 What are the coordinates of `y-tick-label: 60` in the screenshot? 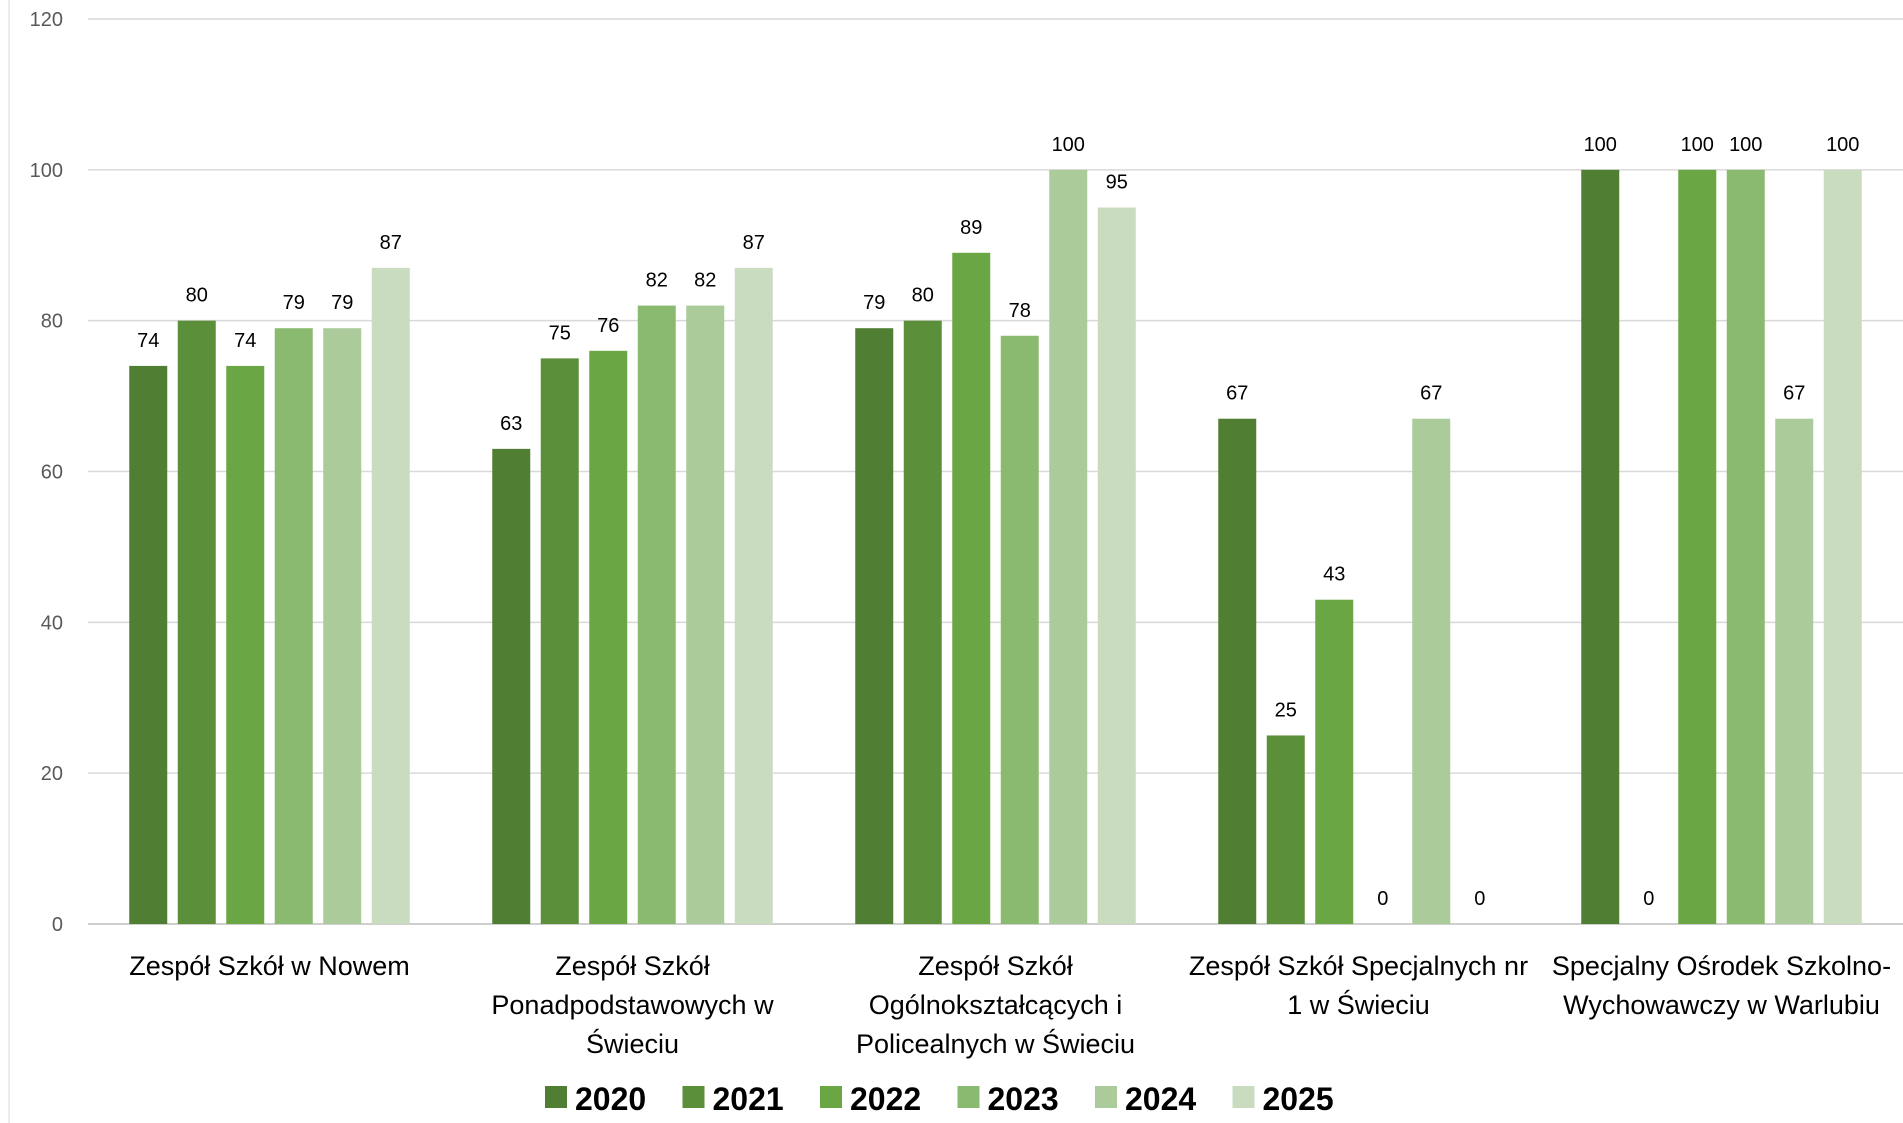 It's located at (52, 473).